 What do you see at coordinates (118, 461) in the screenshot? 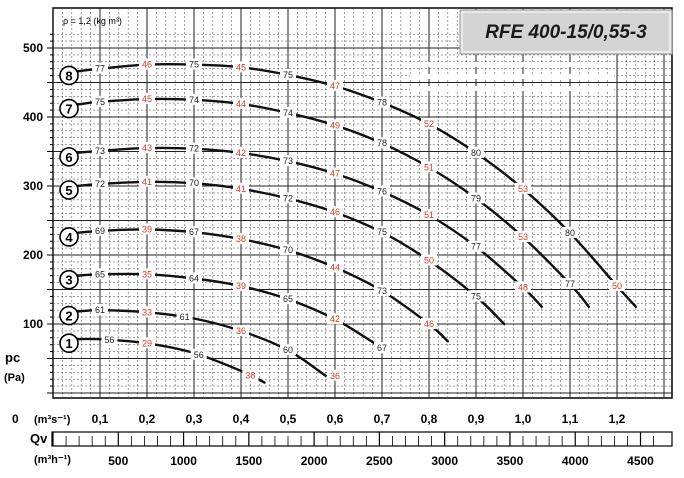
I see `x-tick-label-m3h: 500` at bounding box center [118, 461].